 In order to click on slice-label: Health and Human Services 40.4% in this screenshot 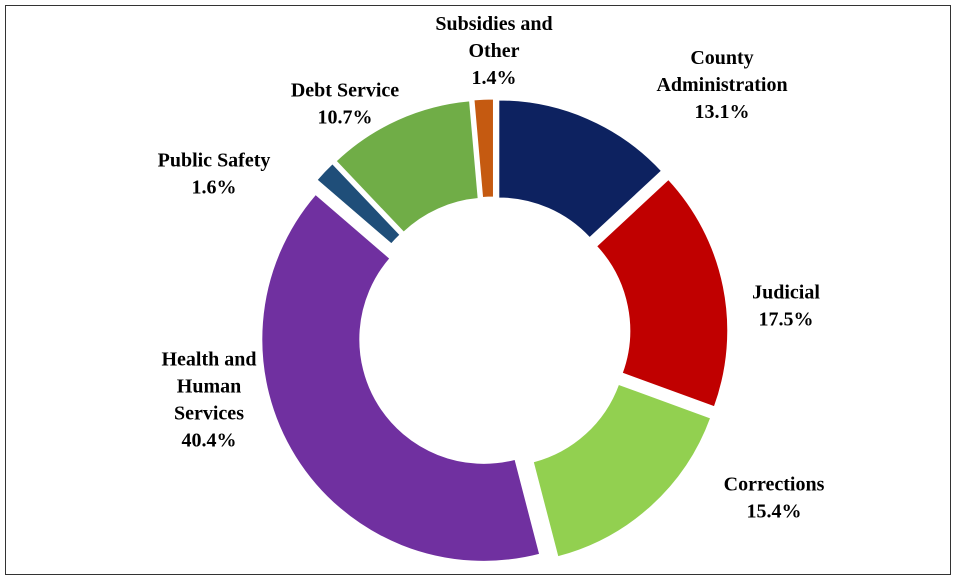, I will do `click(208, 400)`.